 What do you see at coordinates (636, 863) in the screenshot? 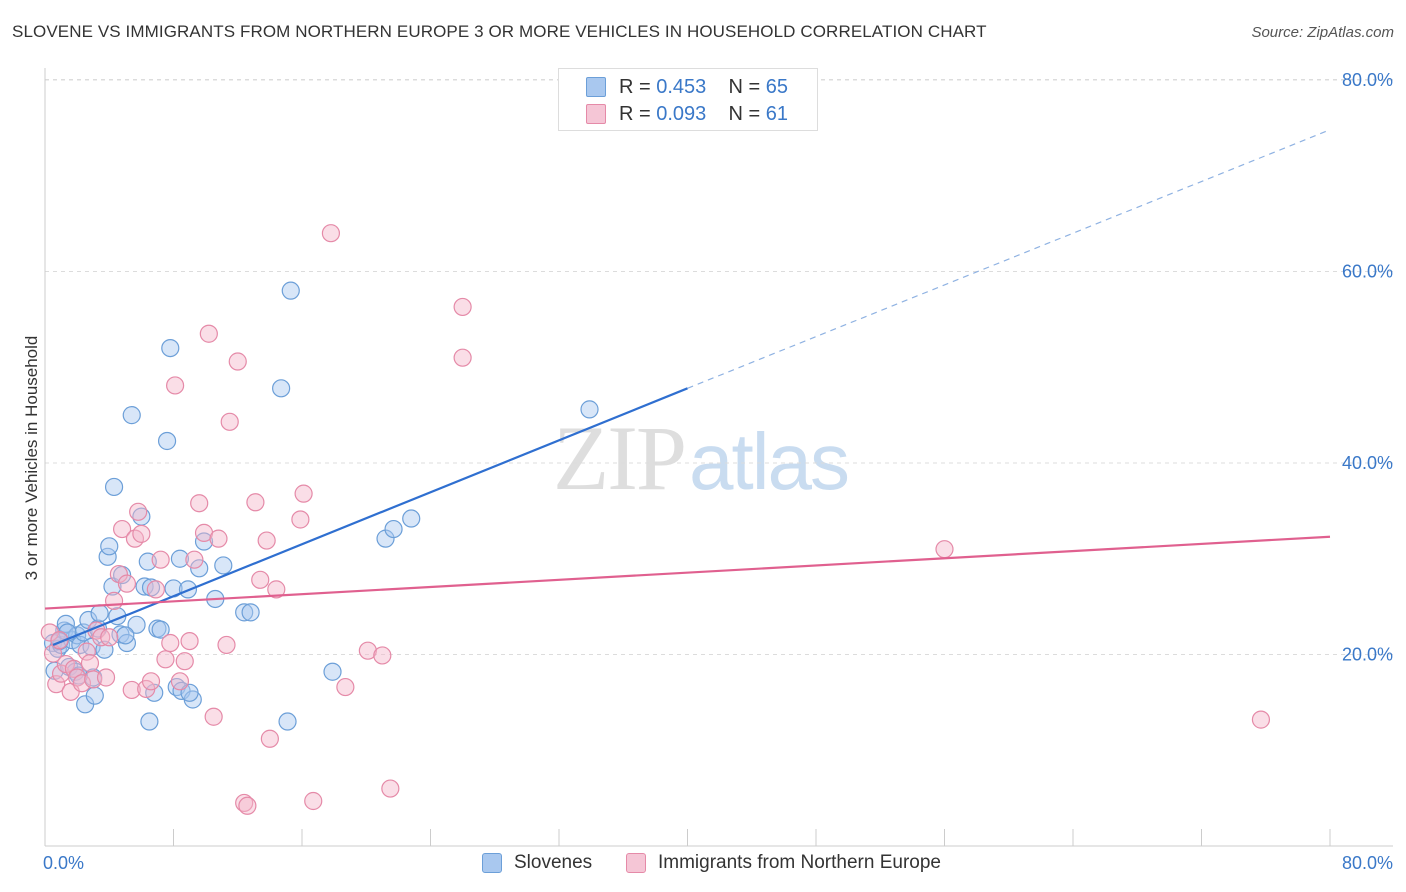
I see `immigrants-legend-swatch` at bounding box center [636, 863].